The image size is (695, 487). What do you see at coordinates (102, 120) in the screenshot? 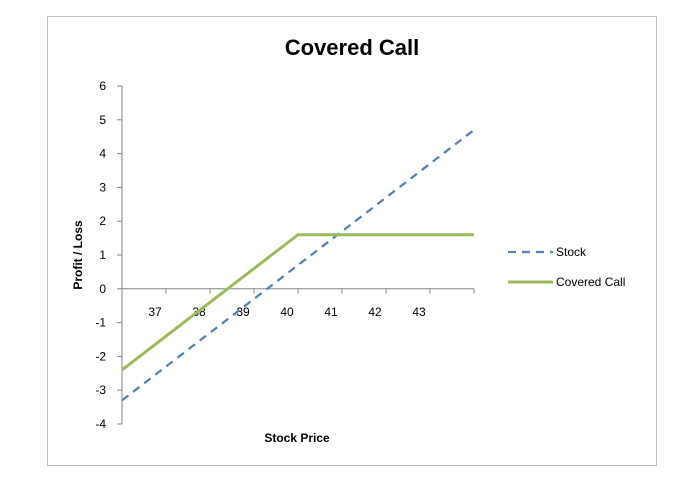
I see `y-tick-label: 5` at bounding box center [102, 120].